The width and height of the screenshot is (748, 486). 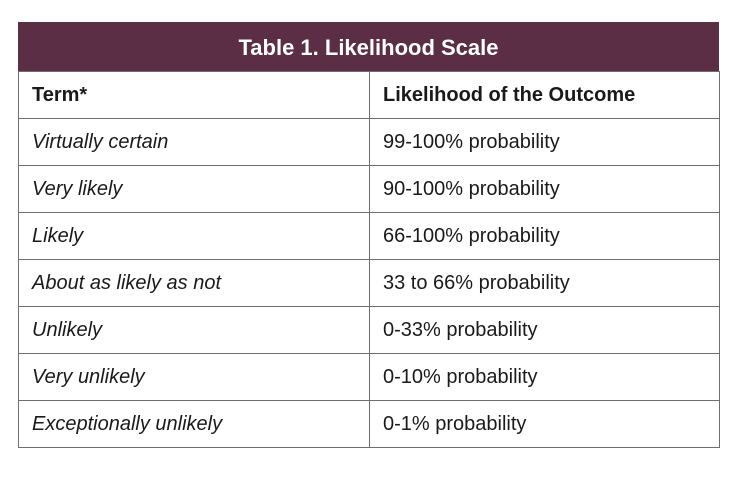 What do you see at coordinates (544, 330) in the screenshot?
I see `likelihood-cell: 0-33% probability` at bounding box center [544, 330].